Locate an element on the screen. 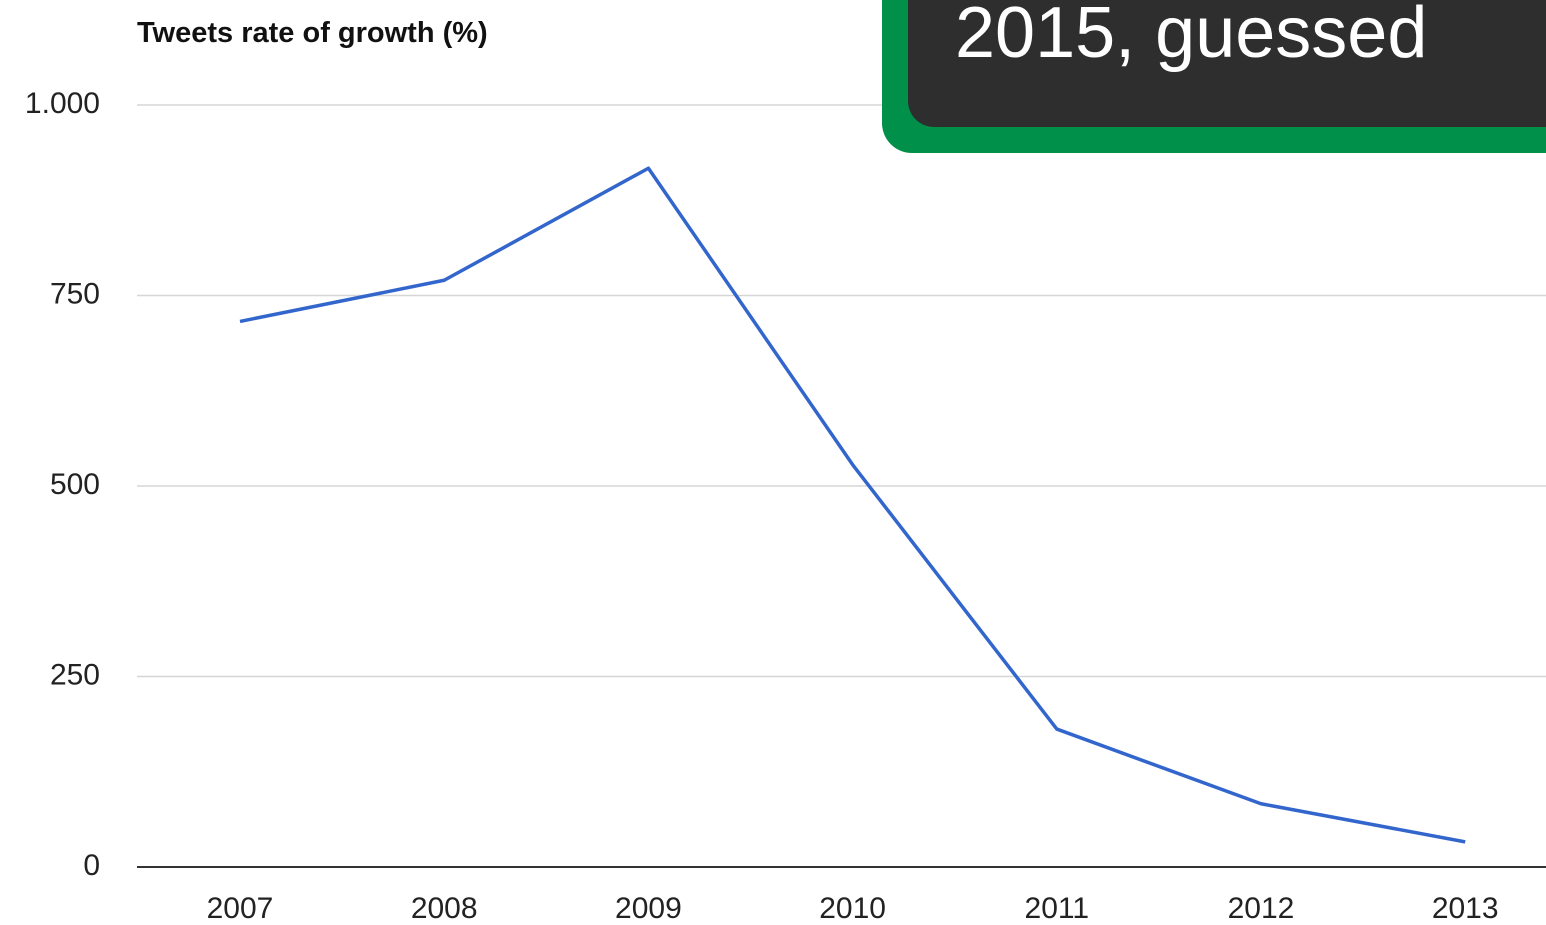 This screenshot has width=1546, height=925. x-tick-label: 2008 is located at coordinates (444, 908).